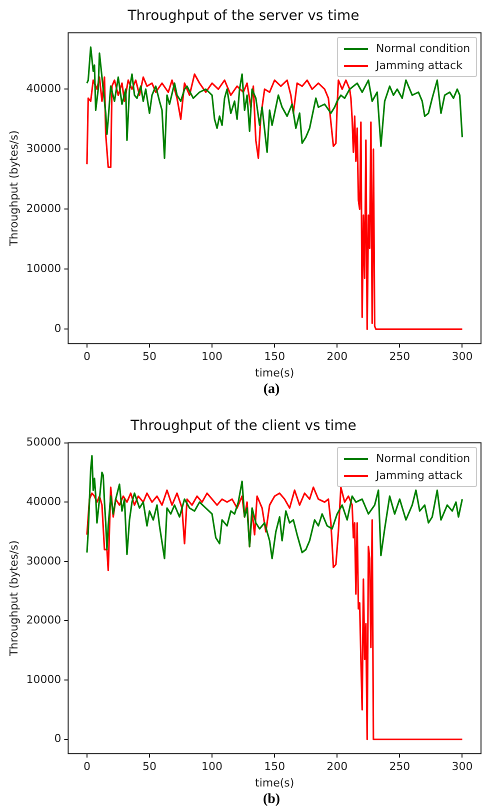  Describe the element at coordinates (243, 16) in the screenshot. I see `chart-title: Throughput of the server vs time` at that location.